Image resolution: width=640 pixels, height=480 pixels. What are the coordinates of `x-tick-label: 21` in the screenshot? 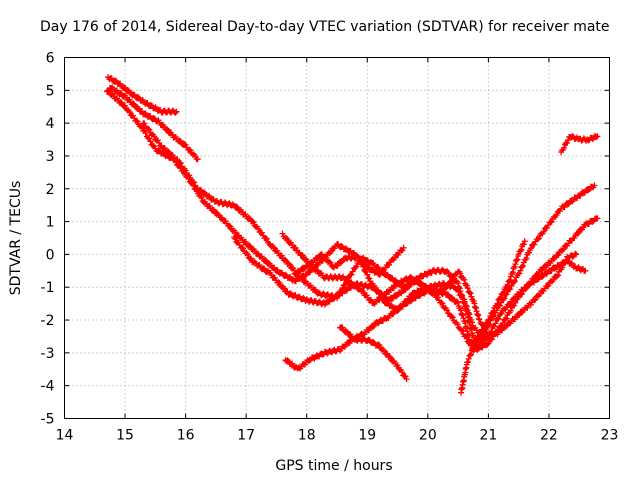 It's located at (488, 436).